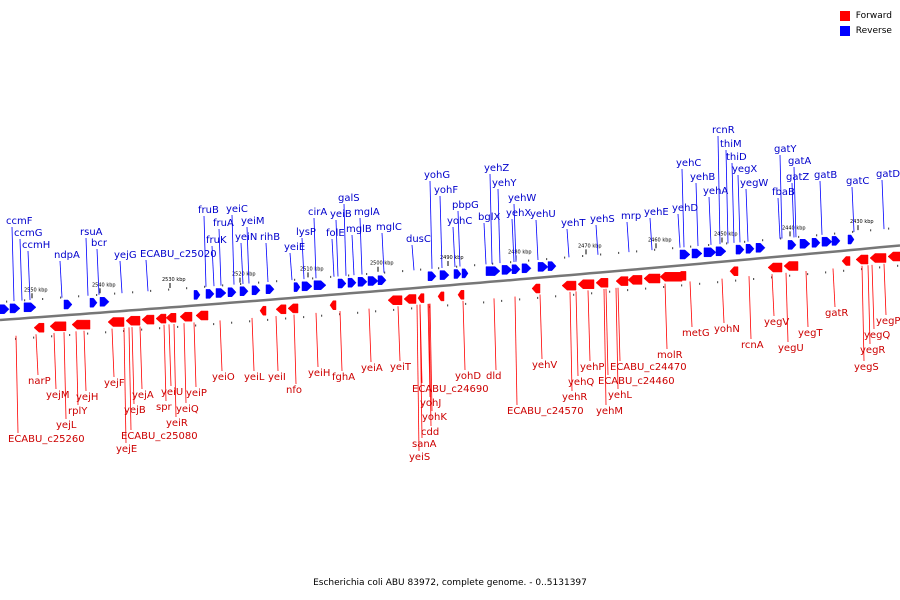 The width and height of the screenshot is (900, 600). What do you see at coordinates (401, 367) in the screenshot?
I see `gene-label-yeit: yeiT` at bounding box center [401, 367].